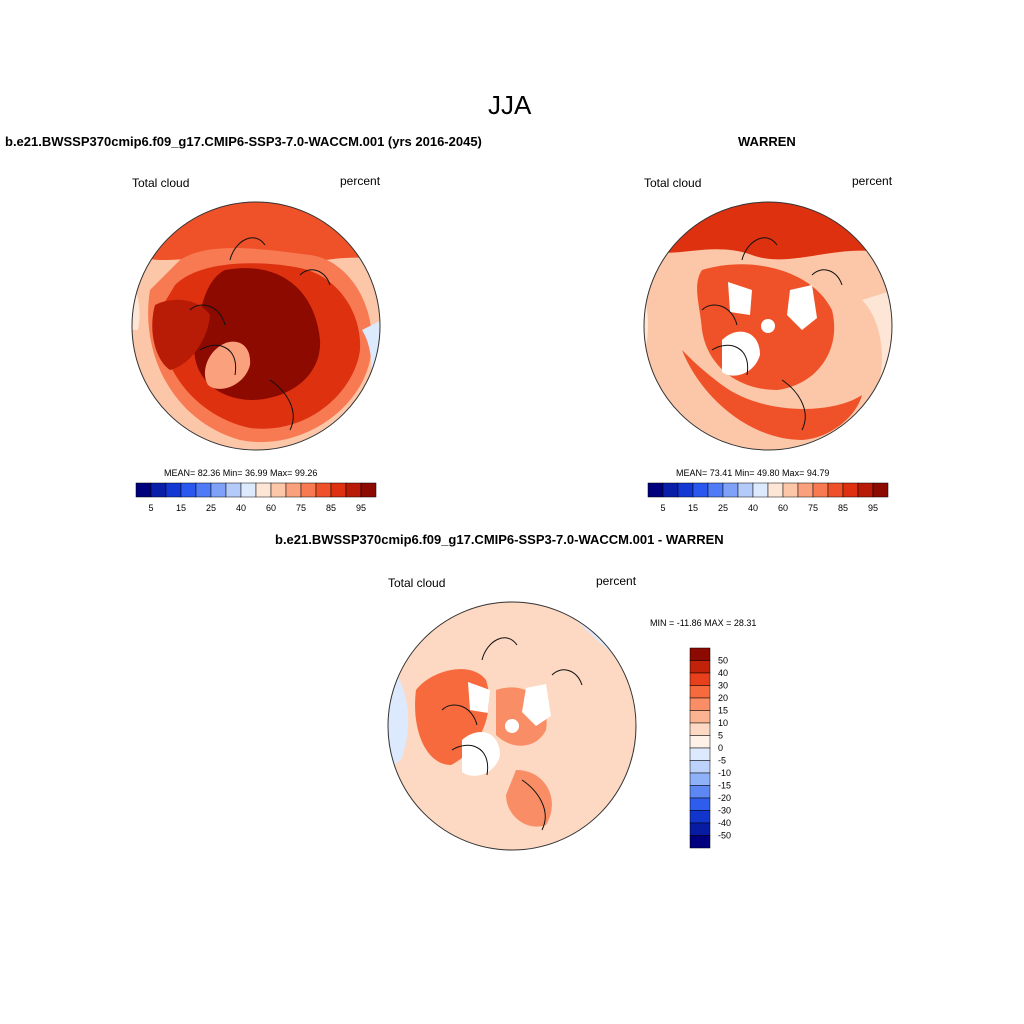 This screenshot has height=1024, width=1024. I want to click on panel1-map-border, so click(256, 326).